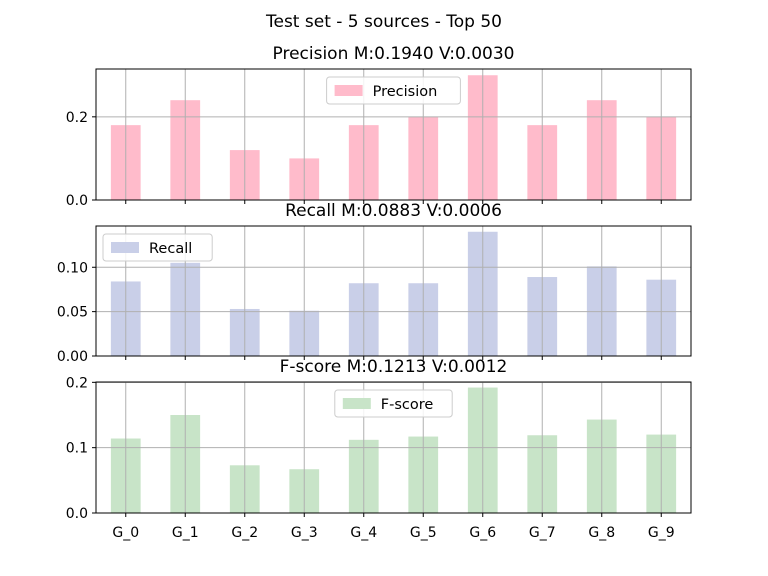 This screenshot has height=576, width=768. What do you see at coordinates (482, 533) in the screenshot?
I see `x-tick-label: G_6` at bounding box center [482, 533].